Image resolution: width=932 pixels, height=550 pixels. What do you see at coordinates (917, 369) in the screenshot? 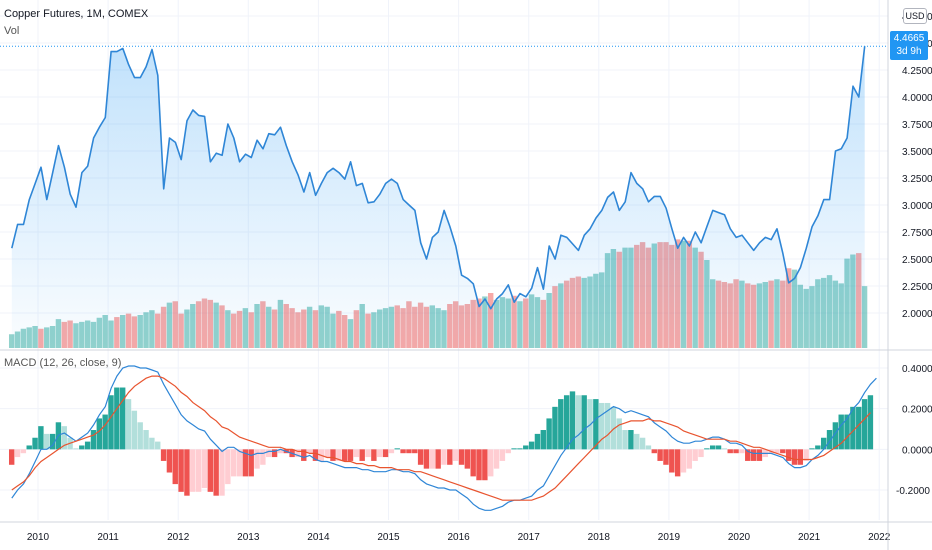
I see `macd-tick-label: 0.4000` at bounding box center [917, 369].